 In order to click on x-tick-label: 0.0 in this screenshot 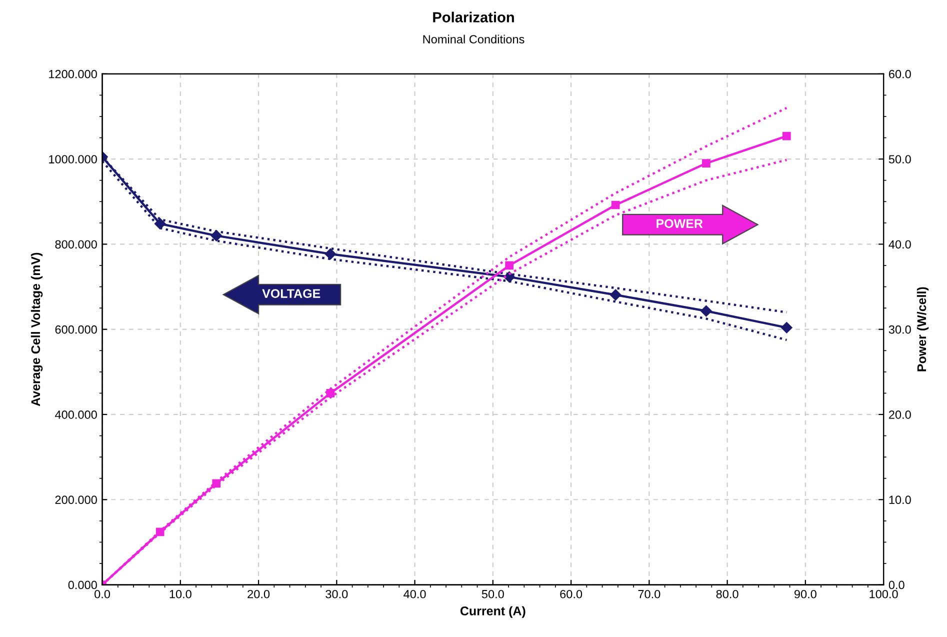, I will do `click(102, 594)`.